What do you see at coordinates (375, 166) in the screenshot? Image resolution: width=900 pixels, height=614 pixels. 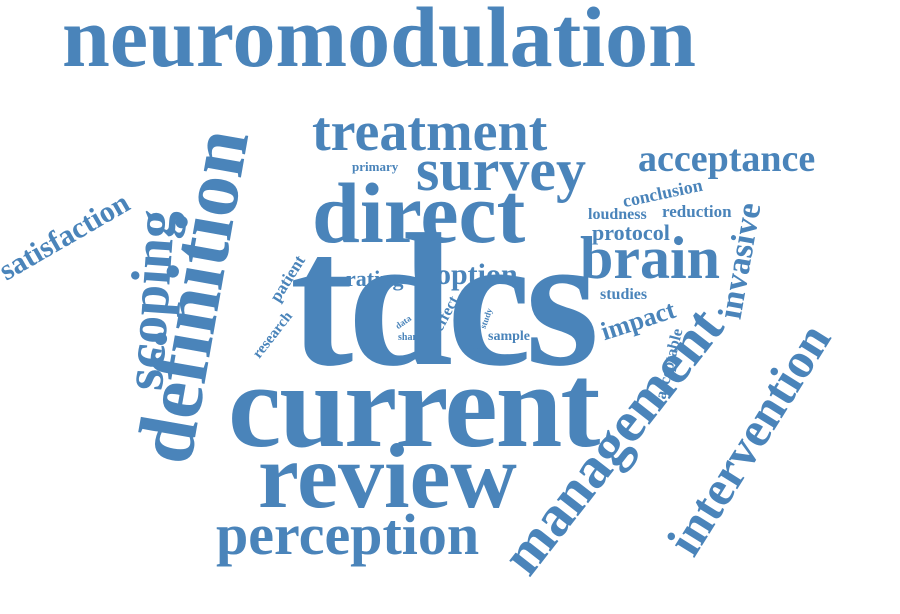 I see `word-primary: primary` at bounding box center [375, 166].